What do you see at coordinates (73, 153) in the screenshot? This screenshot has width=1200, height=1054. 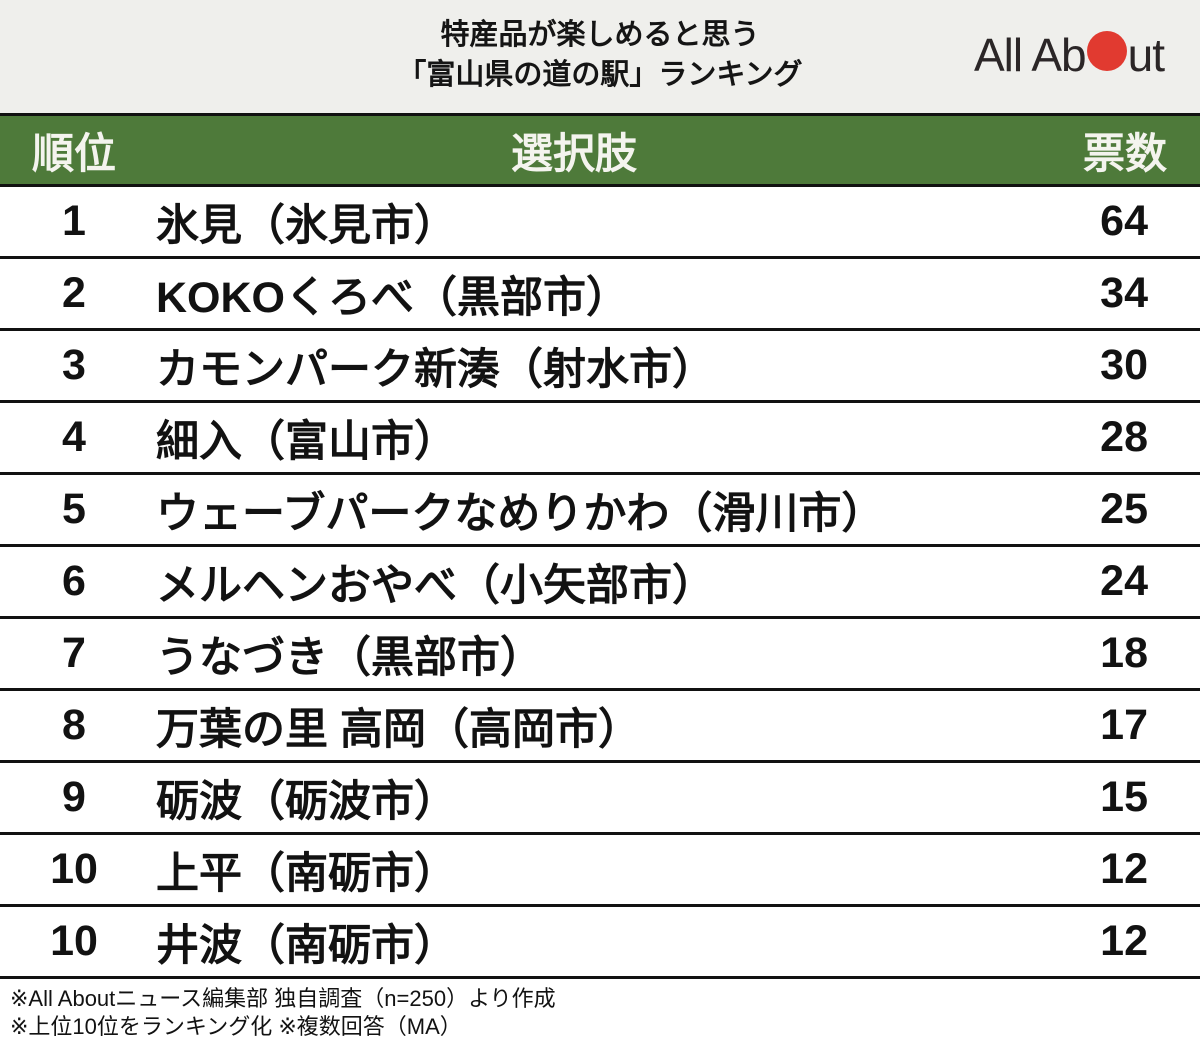 I see `column-header-rank: 順位` at bounding box center [73, 153].